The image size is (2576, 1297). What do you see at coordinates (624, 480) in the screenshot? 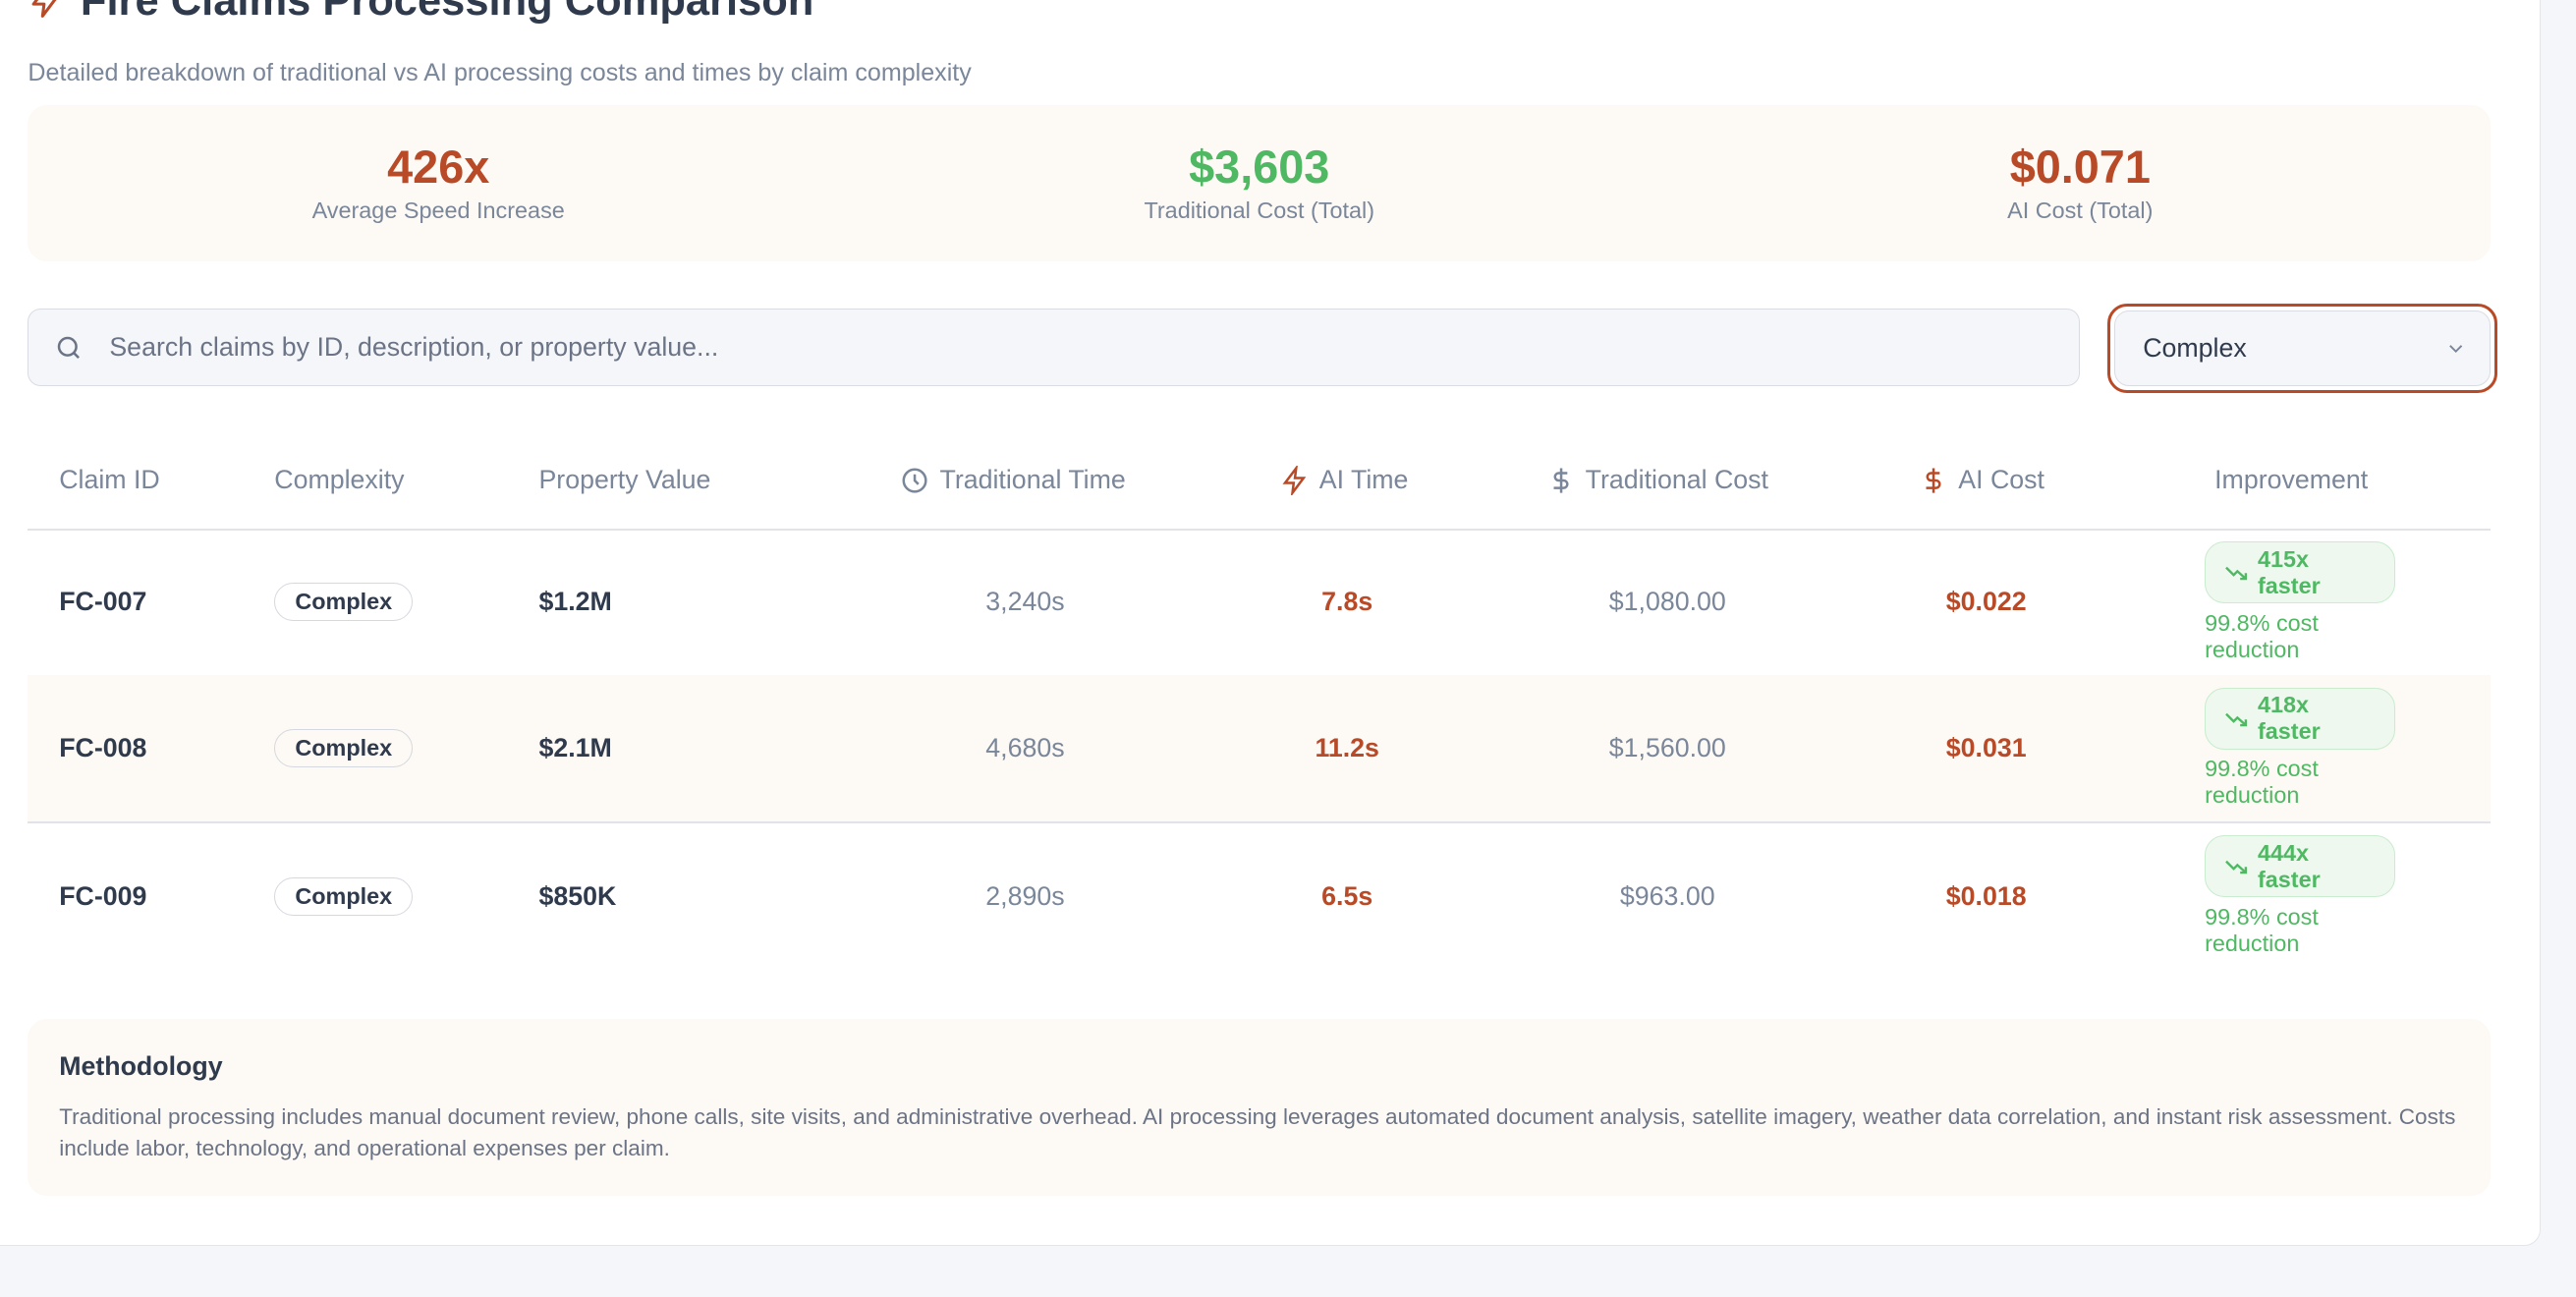
I see `header-property-value: Property Value` at bounding box center [624, 480].